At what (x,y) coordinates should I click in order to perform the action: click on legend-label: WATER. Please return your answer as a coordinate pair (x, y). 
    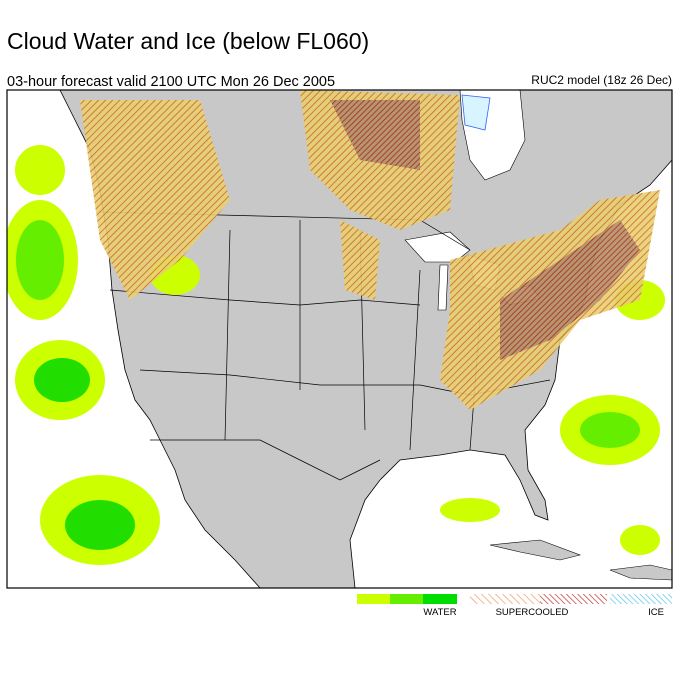
    Looking at the image, I should click on (439, 612).